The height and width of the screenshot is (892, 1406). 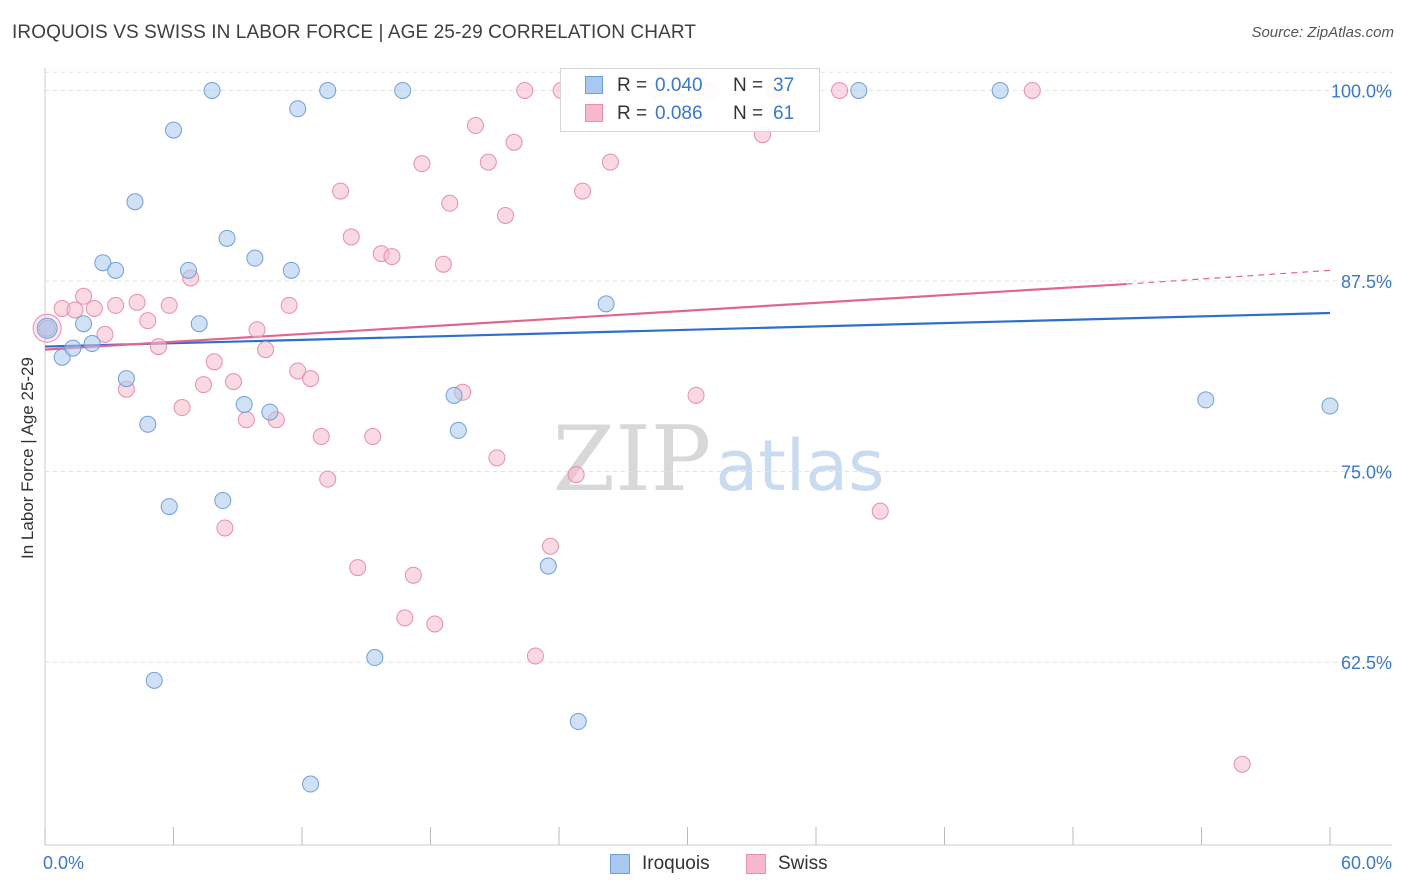 I want to click on iroquois-r-value: 0.040, so click(x=679, y=85).